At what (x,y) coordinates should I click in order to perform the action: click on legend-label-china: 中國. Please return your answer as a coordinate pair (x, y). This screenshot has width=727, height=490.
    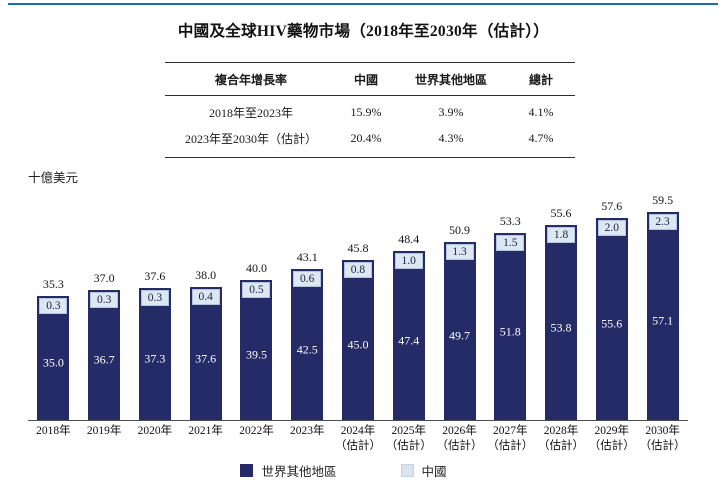
    Looking at the image, I should click on (434, 472).